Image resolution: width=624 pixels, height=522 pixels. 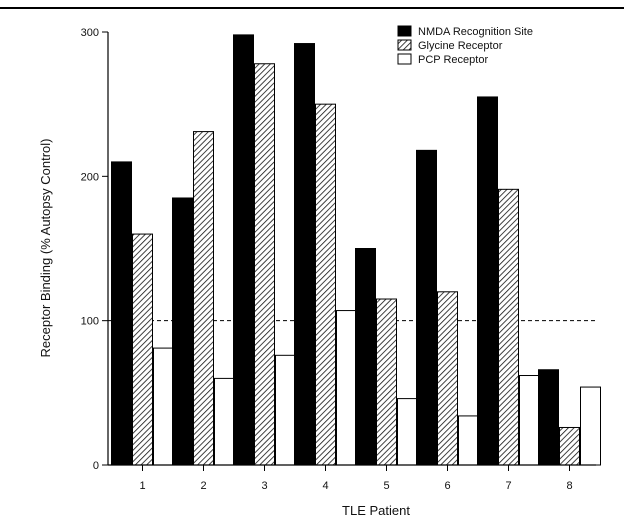 I want to click on x-tick-label: 4, so click(x=325, y=486).